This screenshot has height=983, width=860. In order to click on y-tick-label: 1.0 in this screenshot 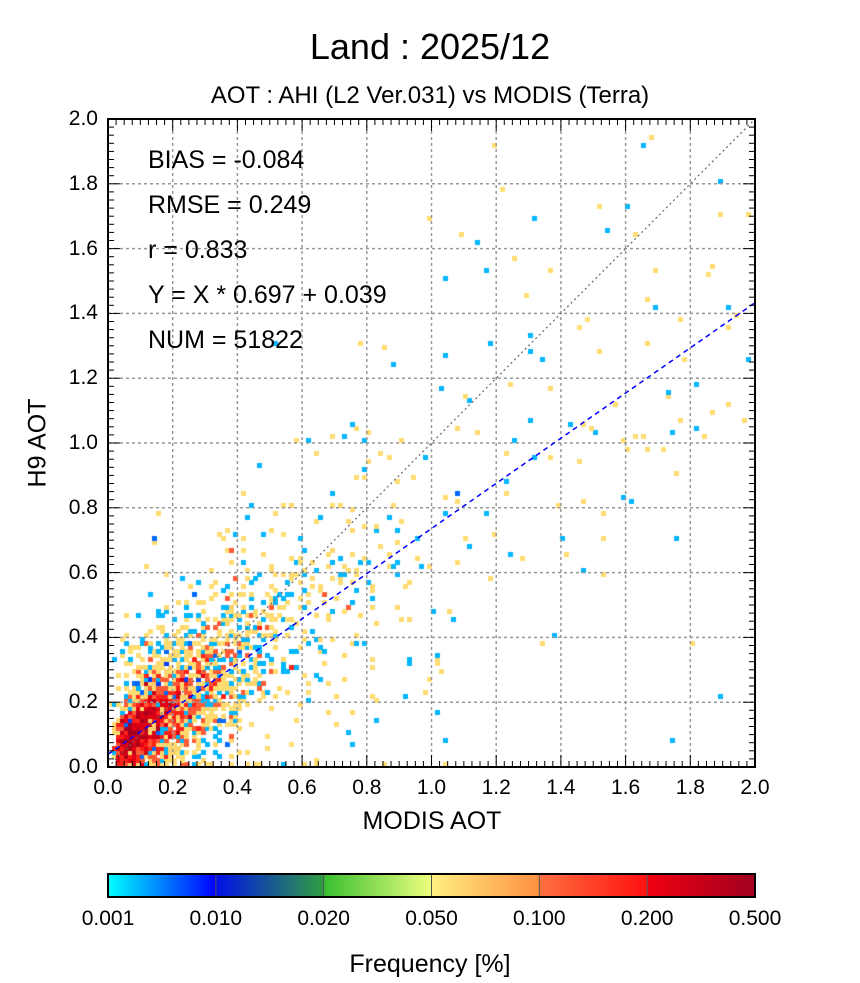, I will do `click(83, 442)`.